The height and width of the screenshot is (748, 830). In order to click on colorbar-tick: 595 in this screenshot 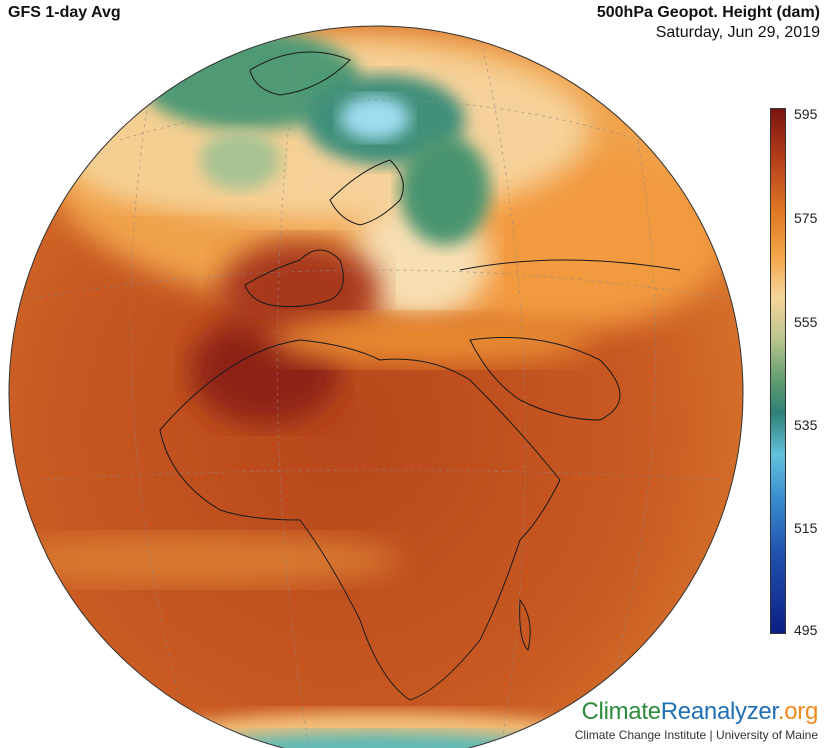, I will do `click(806, 114)`.